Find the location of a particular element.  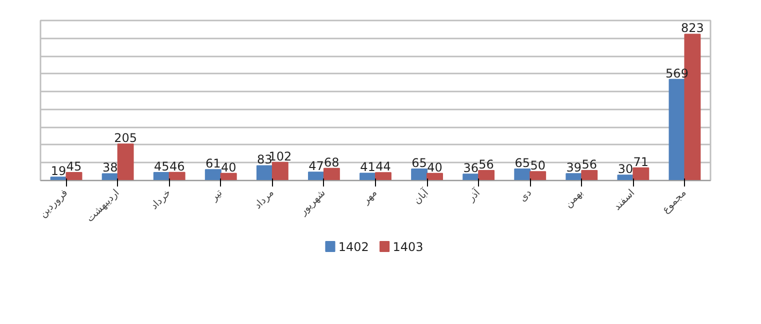

x-tick-label: مجموع is located at coordinates (674, 202).